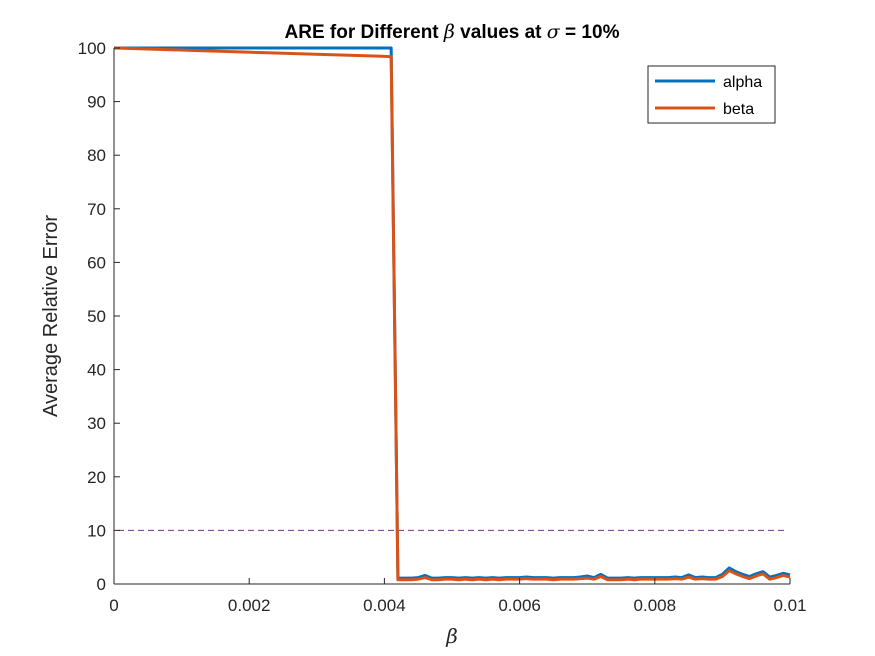 This screenshot has width=875, height=656. Describe the element at coordinates (96, 155) in the screenshot. I see `y-tick-label: 80` at that location.